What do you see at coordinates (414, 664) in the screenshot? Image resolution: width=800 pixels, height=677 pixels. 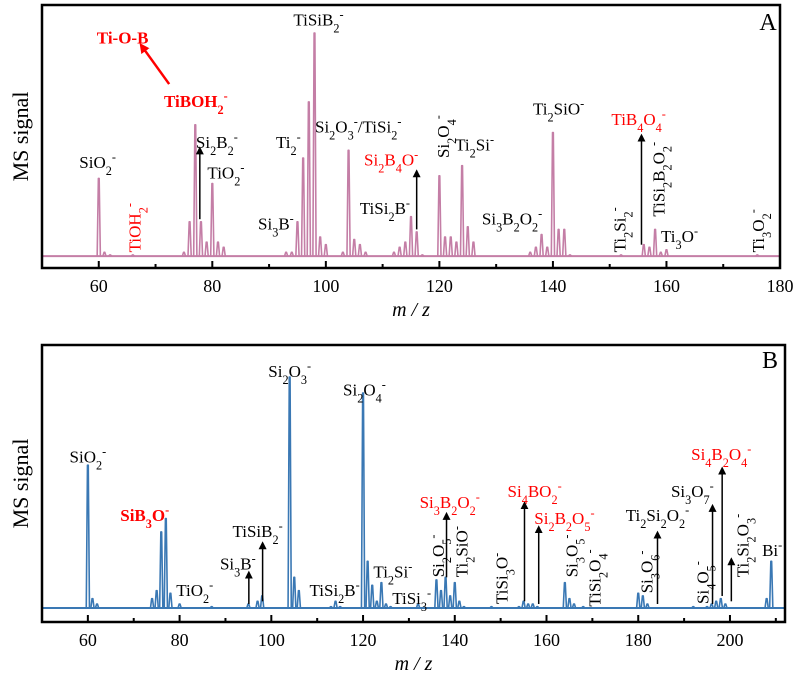 I see `x-axis-label: m / z` at bounding box center [414, 664].